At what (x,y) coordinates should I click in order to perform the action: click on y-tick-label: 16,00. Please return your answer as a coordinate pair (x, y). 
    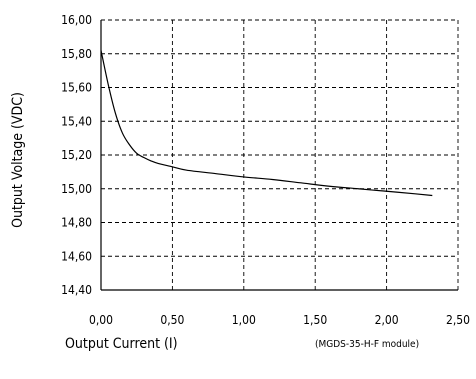
    Looking at the image, I should click on (76, 20).